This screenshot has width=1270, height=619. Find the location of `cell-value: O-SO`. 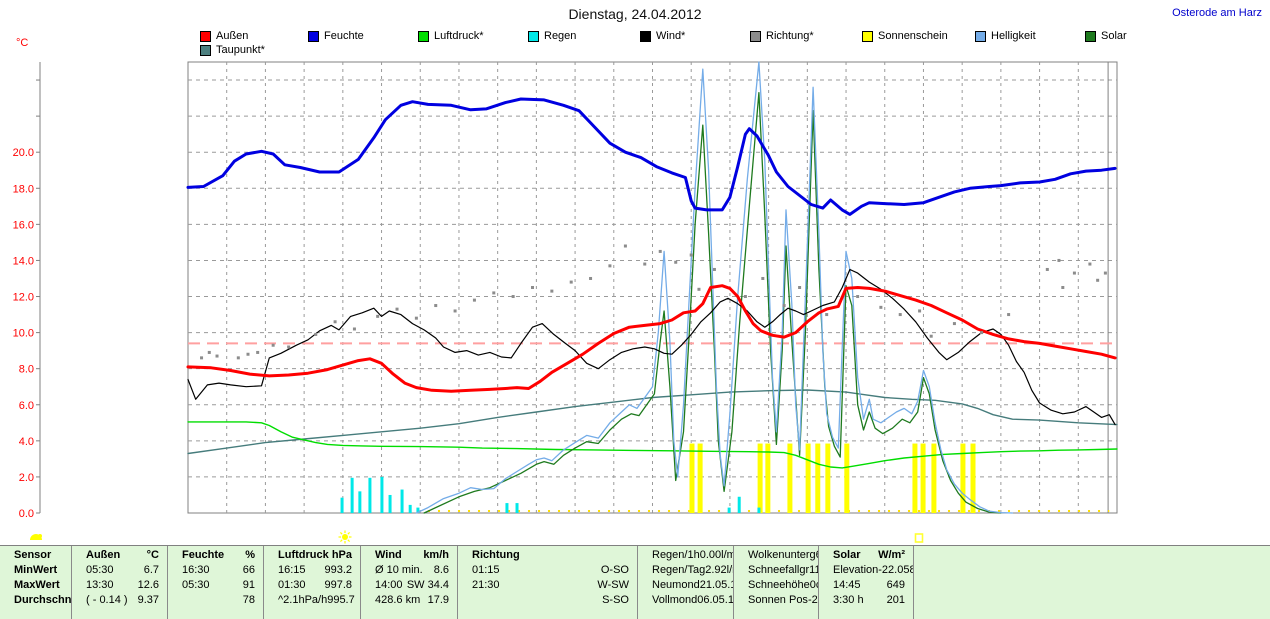

cell-value: O-SO is located at coordinates (614, 570).